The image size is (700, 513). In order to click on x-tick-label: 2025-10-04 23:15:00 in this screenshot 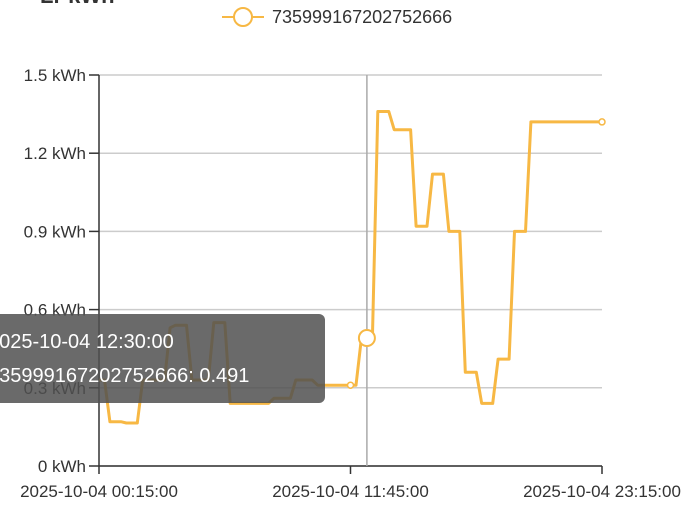, I will do `click(602, 491)`.